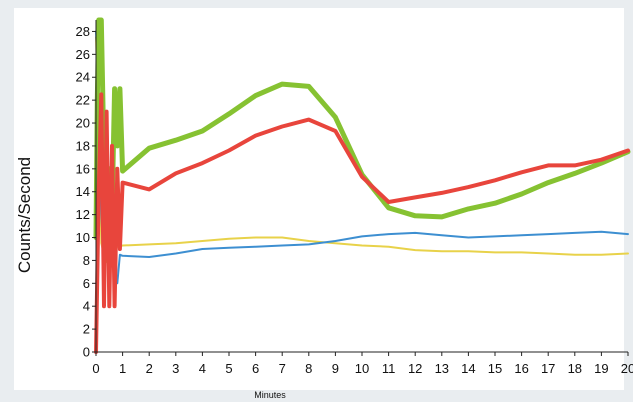  I want to click on y-tick-label: 20, so click(83, 123).